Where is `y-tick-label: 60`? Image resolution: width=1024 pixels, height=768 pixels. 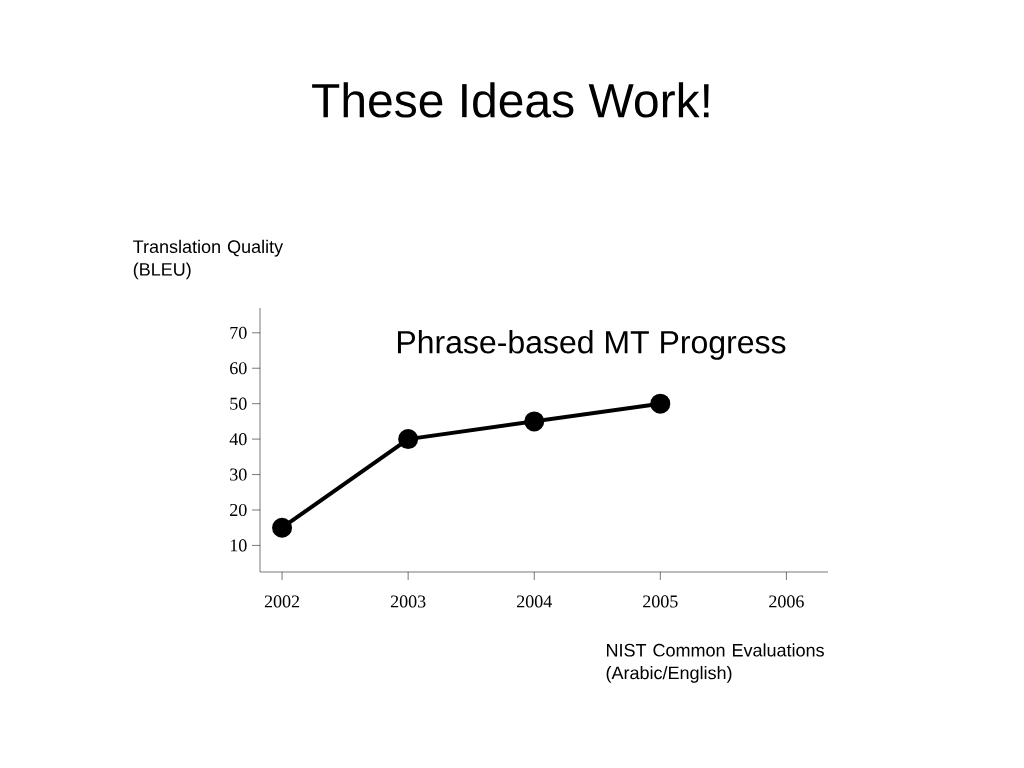
y-tick-label: 60 is located at coordinates (238, 368).